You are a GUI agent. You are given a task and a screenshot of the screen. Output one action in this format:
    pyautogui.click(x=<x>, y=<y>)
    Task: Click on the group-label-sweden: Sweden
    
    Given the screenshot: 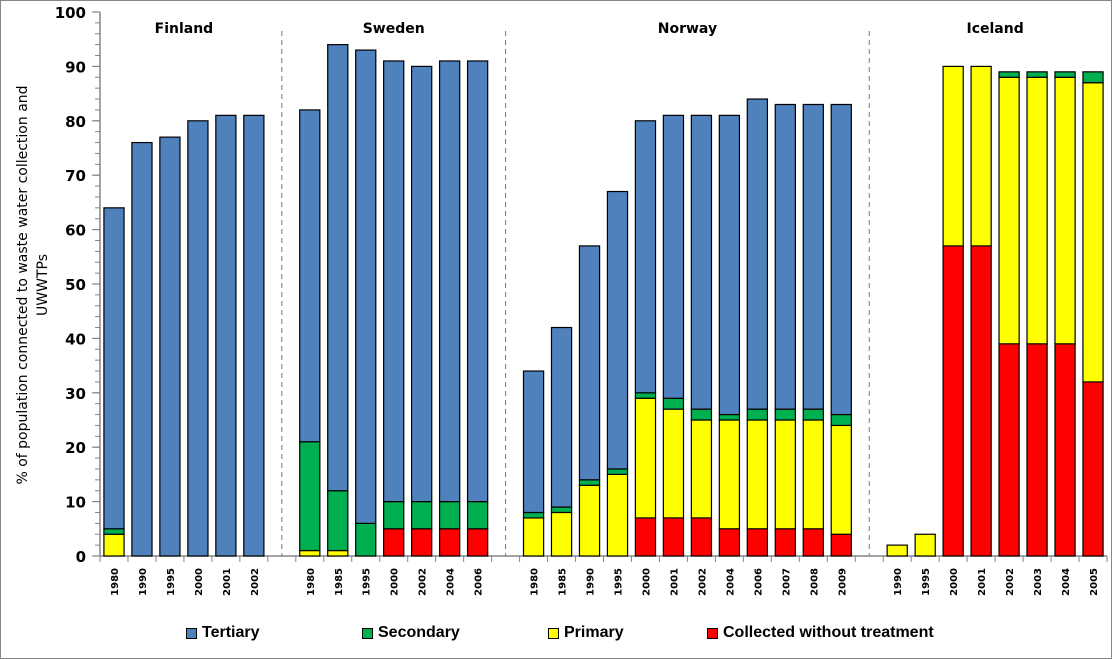 What is the action you would take?
    pyautogui.click(x=394, y=29)
    